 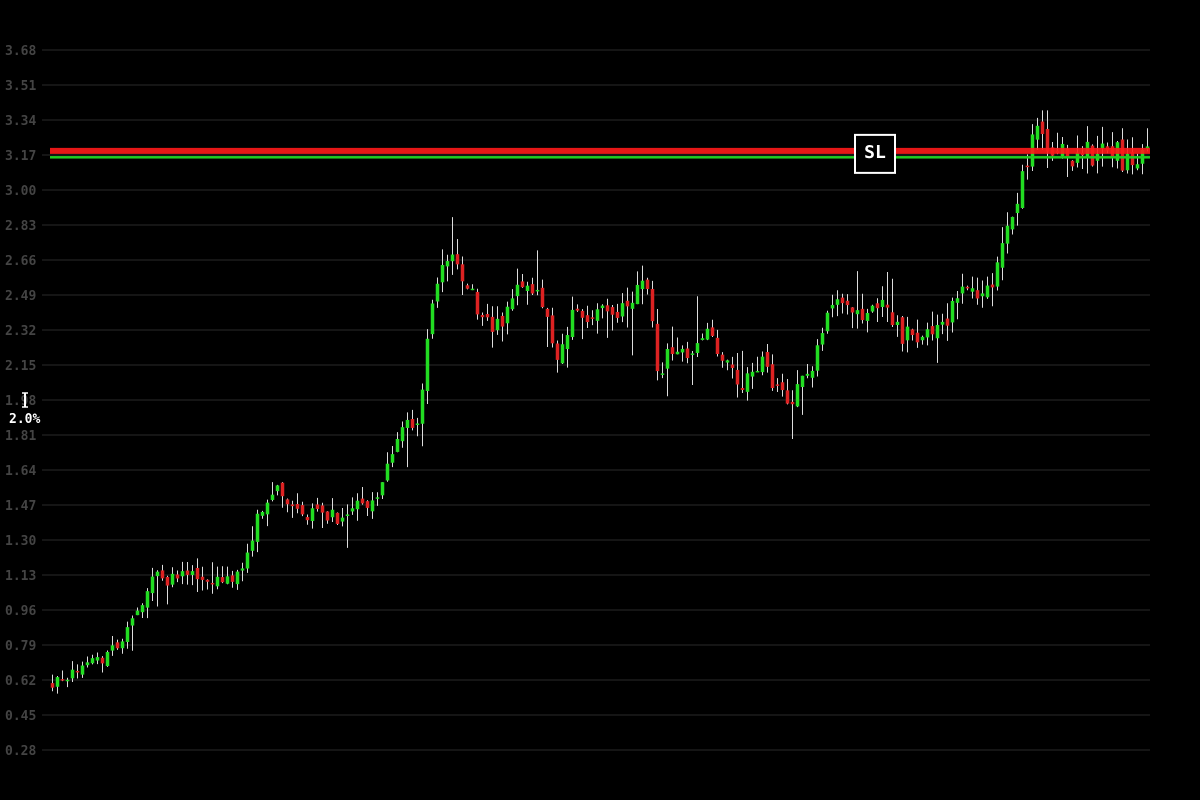 I want to click on y-tick-label: 0.79, so click(x=20, y=646).